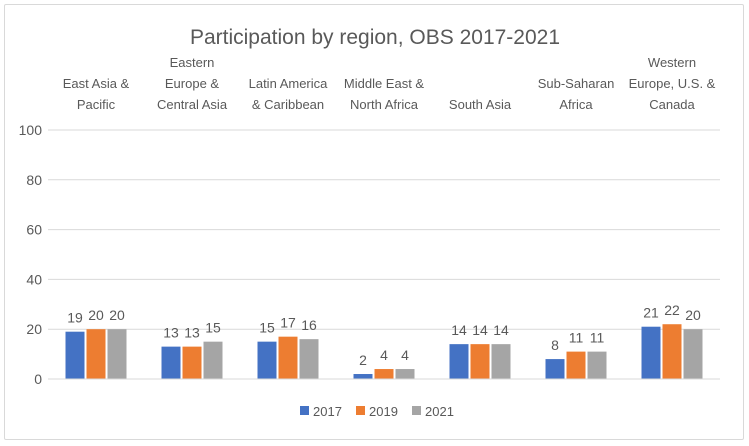 This screenshot has height=446, width=749. I want to click on y-tick-label: 0, so click(38, 379).